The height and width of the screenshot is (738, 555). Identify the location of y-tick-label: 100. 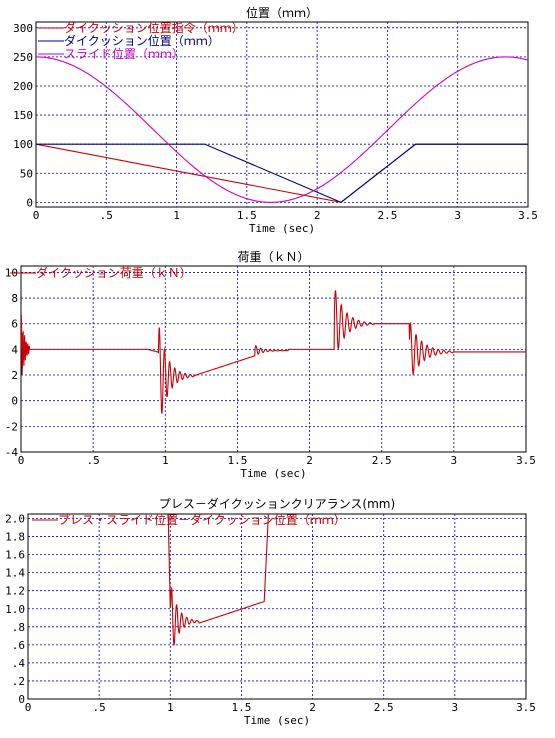
(23, 144).